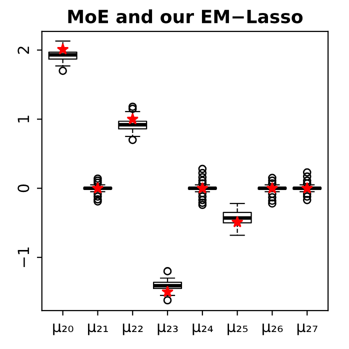  I want to click on x-tick-label: μ₂₀, so click(63, 330).